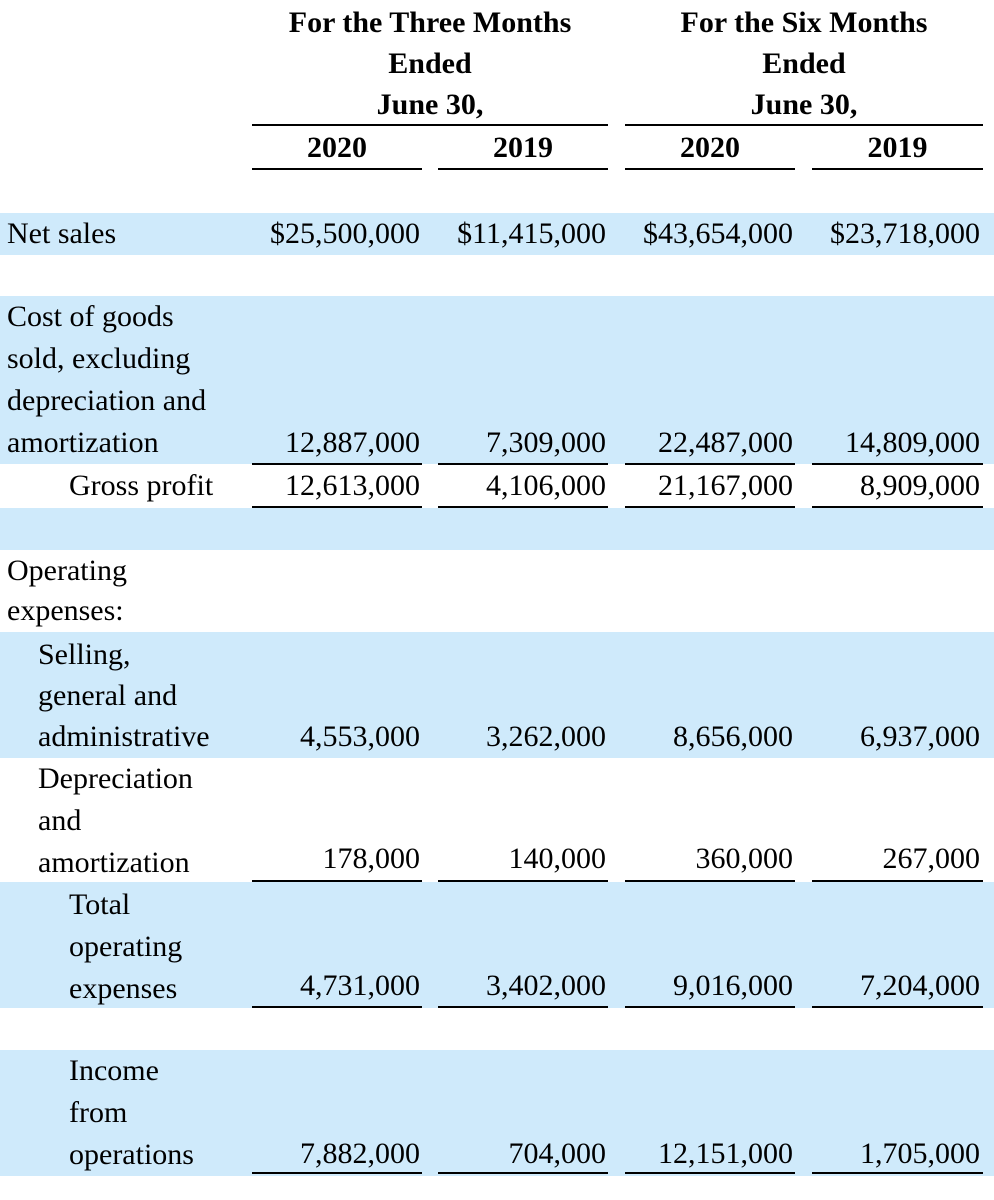  What do you see at coordinates (546, 442) in the screenshot?
I see `value-3m-2019: 7,309,000` at bounding box center [546, 442].